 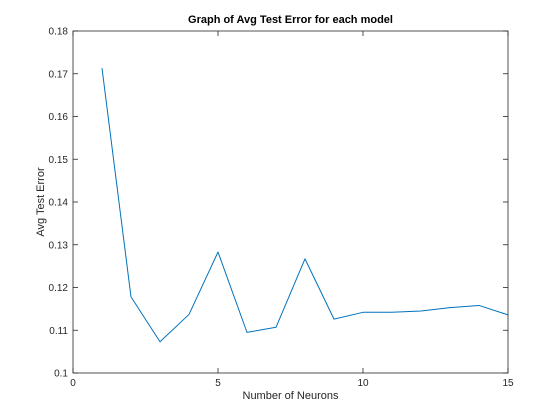 I want to click on x-tick-label: 5, so click(x=218, y=383).